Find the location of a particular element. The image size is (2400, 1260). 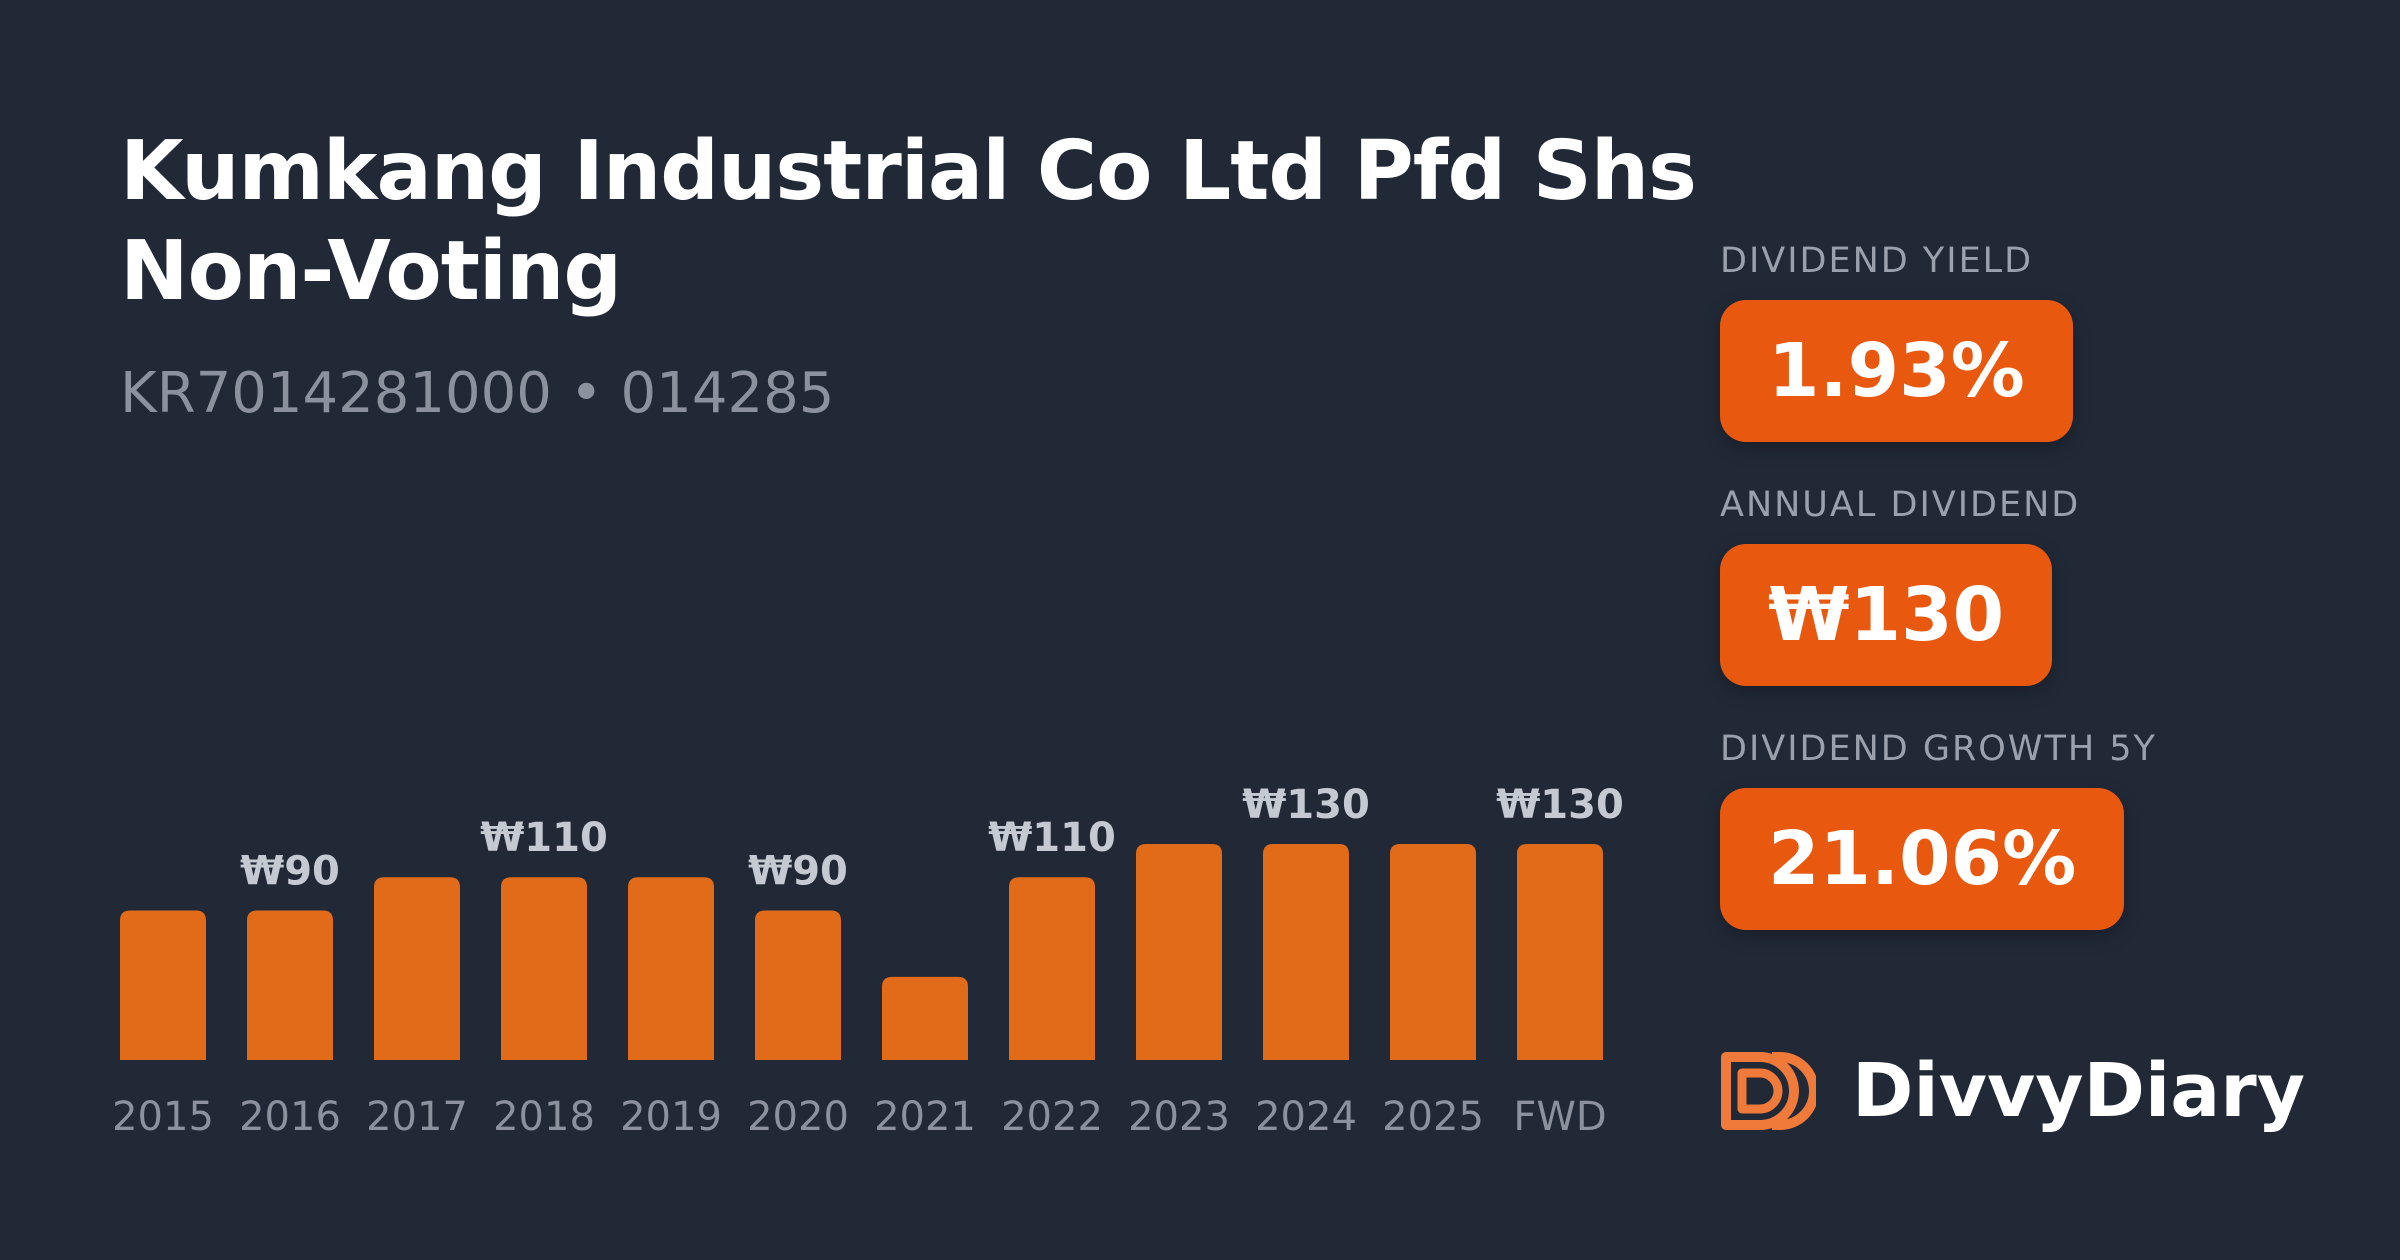

bar-fwd is located at coordinates (1560, 952).